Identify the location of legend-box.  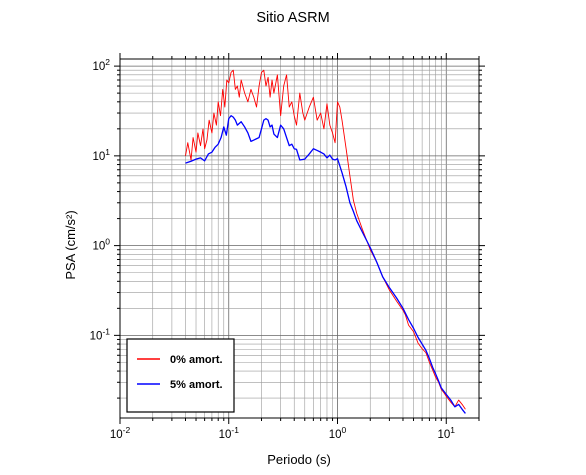
(180, 375).